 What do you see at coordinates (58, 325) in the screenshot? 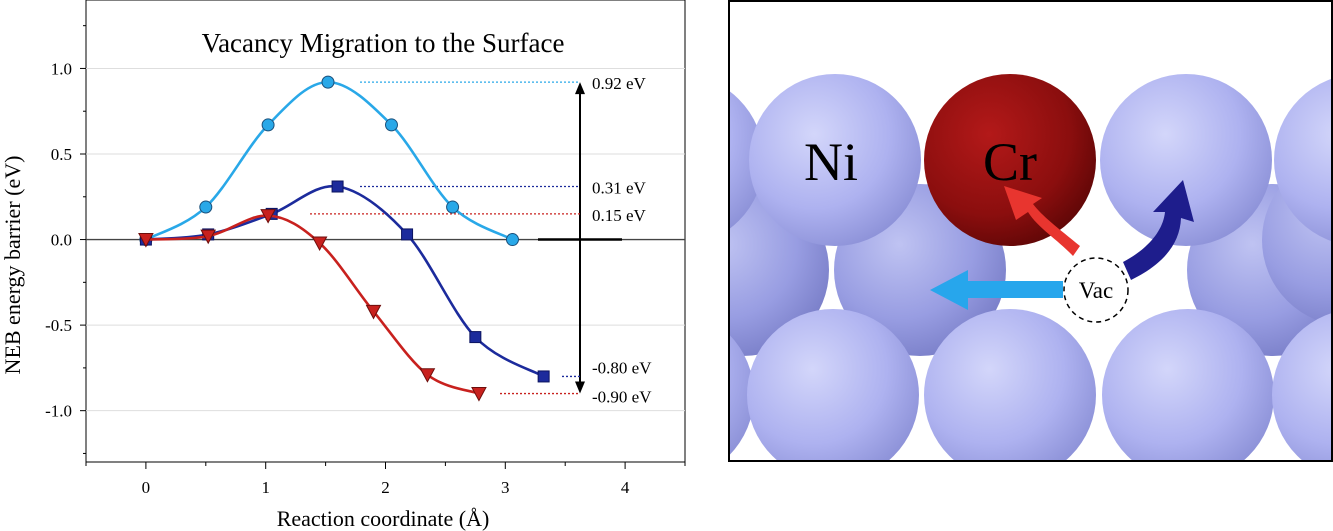
I see `y-tick-label: -0.5` at bounding box center [58, 325].